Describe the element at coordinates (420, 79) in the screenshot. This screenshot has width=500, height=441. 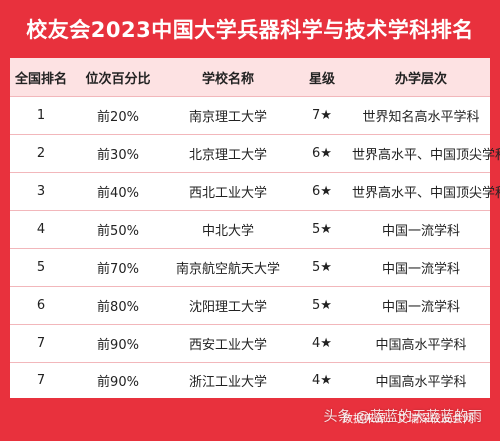
I see `header-level: 办学层次` at that location.